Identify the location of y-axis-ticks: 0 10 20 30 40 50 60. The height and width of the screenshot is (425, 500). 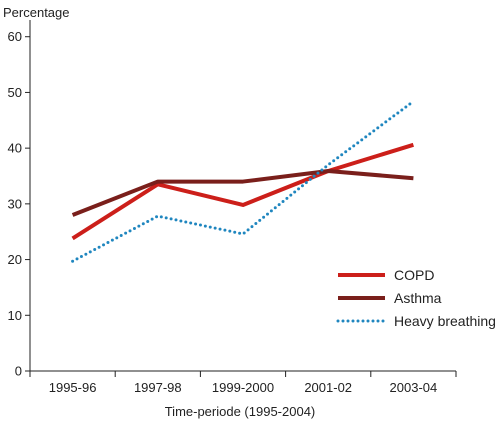
(19, 204).